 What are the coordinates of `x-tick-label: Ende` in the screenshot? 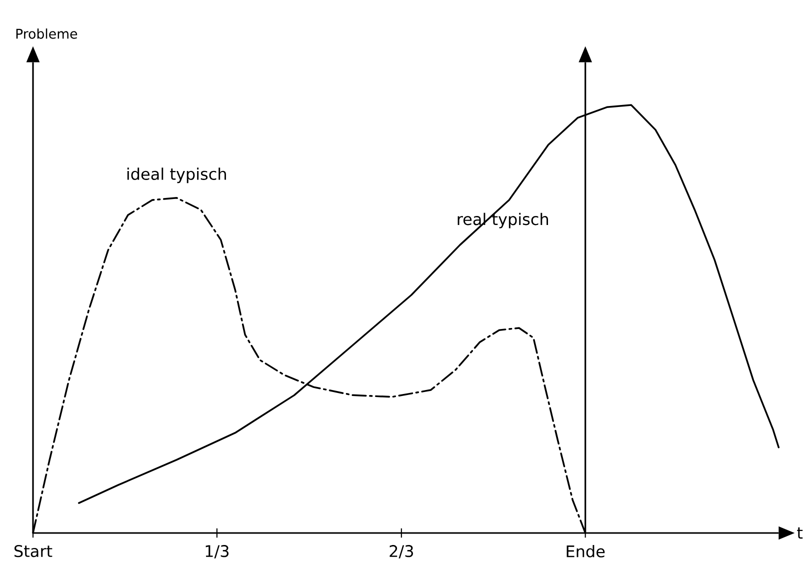 It's located at (585, 551).